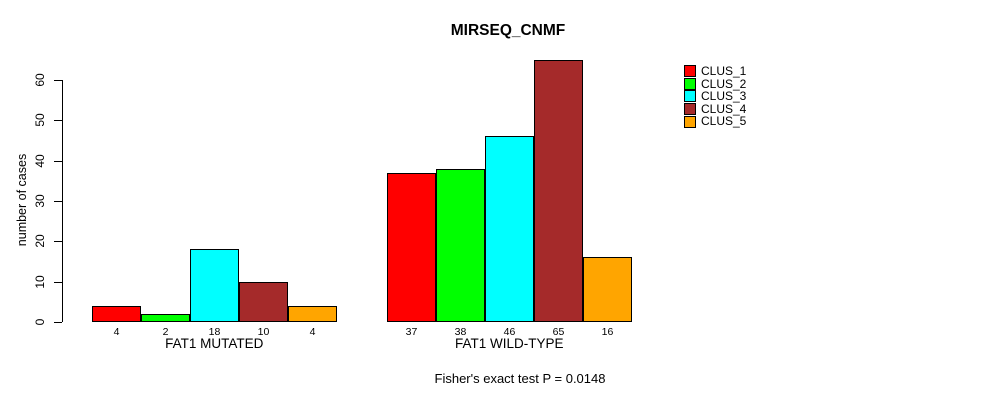 This screenshot has width=990, height=400. I want to click on bar-clus_1-mutated, so click(116, 314).